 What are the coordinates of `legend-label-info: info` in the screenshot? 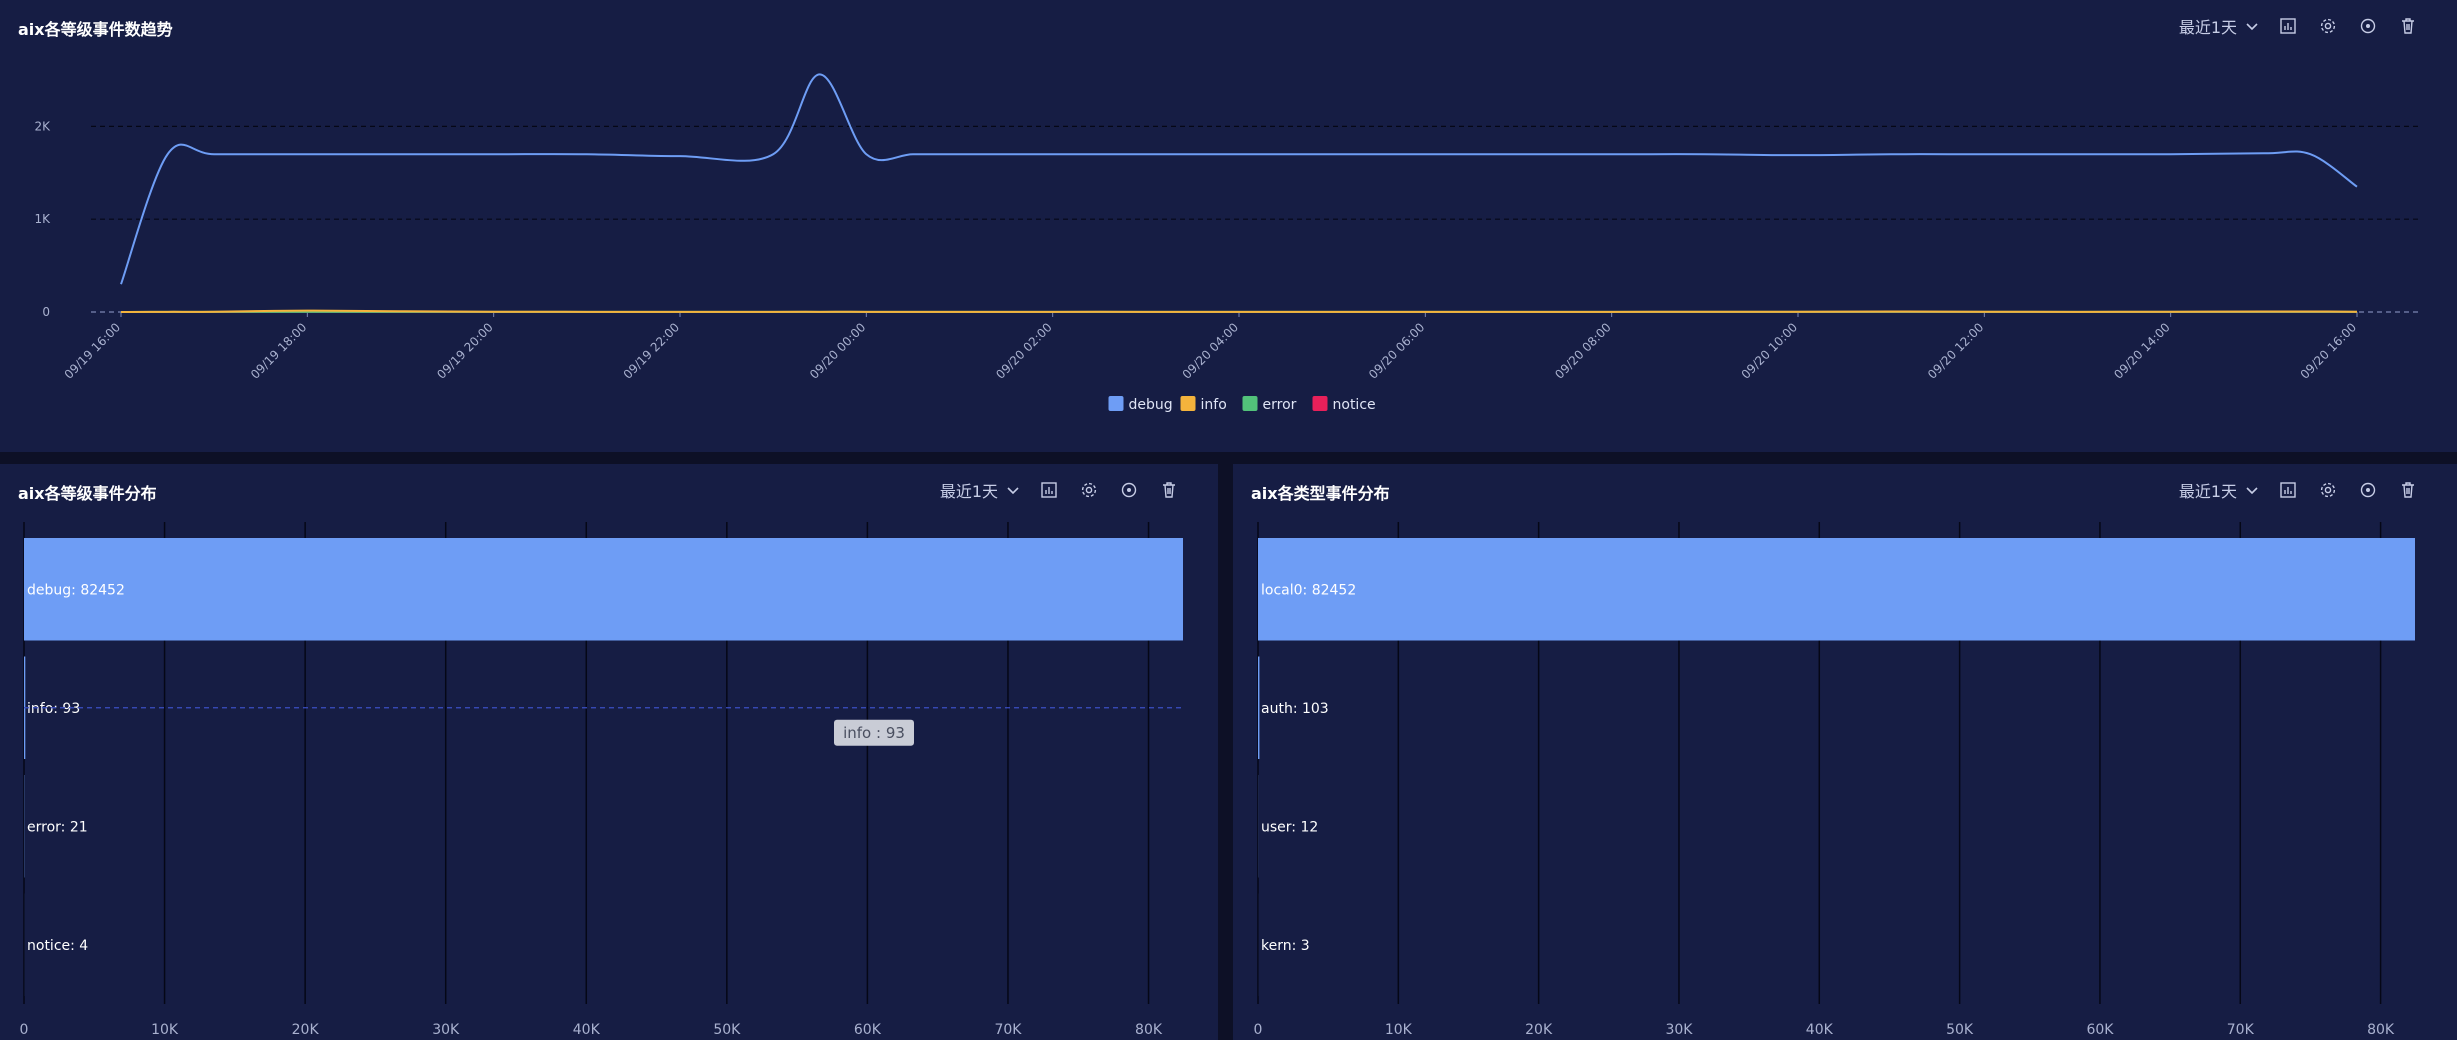 It's located at (1214, 405).